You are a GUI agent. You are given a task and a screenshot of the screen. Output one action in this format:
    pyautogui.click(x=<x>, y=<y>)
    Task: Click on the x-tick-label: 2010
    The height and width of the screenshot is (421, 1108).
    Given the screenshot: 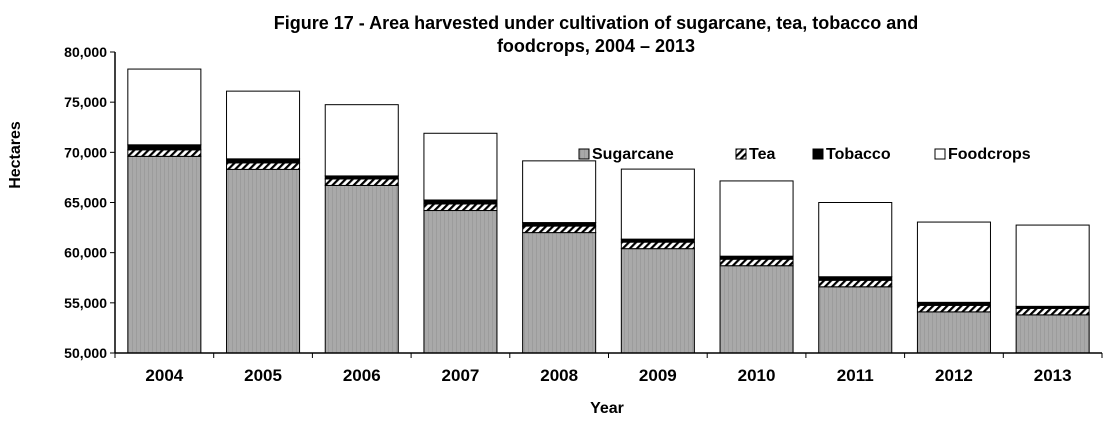 What is the action you would take?
    pyautogui.click(x=757, y=375)
    